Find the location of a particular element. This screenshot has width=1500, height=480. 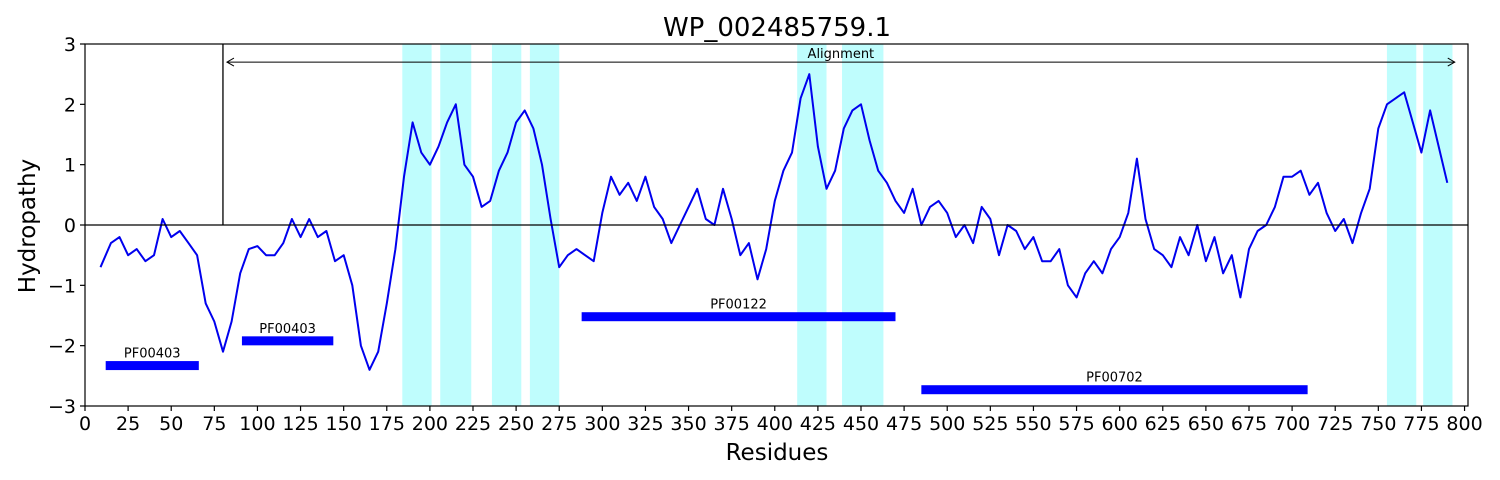

x-tick-label: 750 is located at coordinates (1378, 424).